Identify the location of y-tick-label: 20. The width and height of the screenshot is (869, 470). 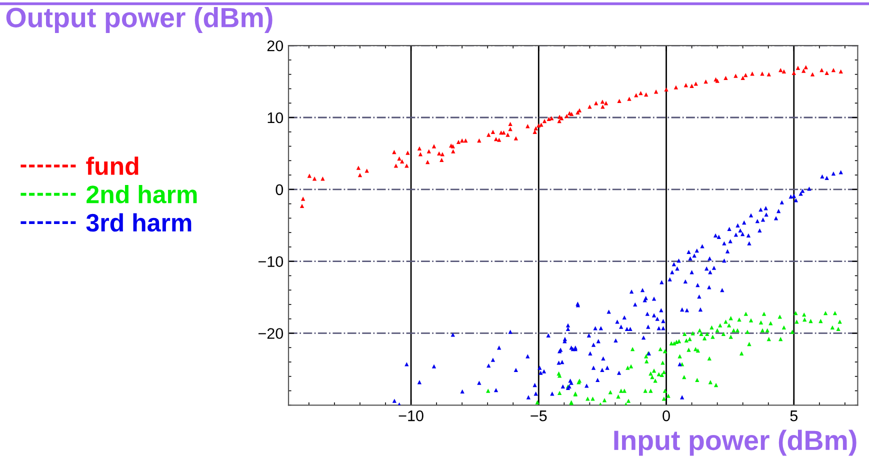
(275, 46).